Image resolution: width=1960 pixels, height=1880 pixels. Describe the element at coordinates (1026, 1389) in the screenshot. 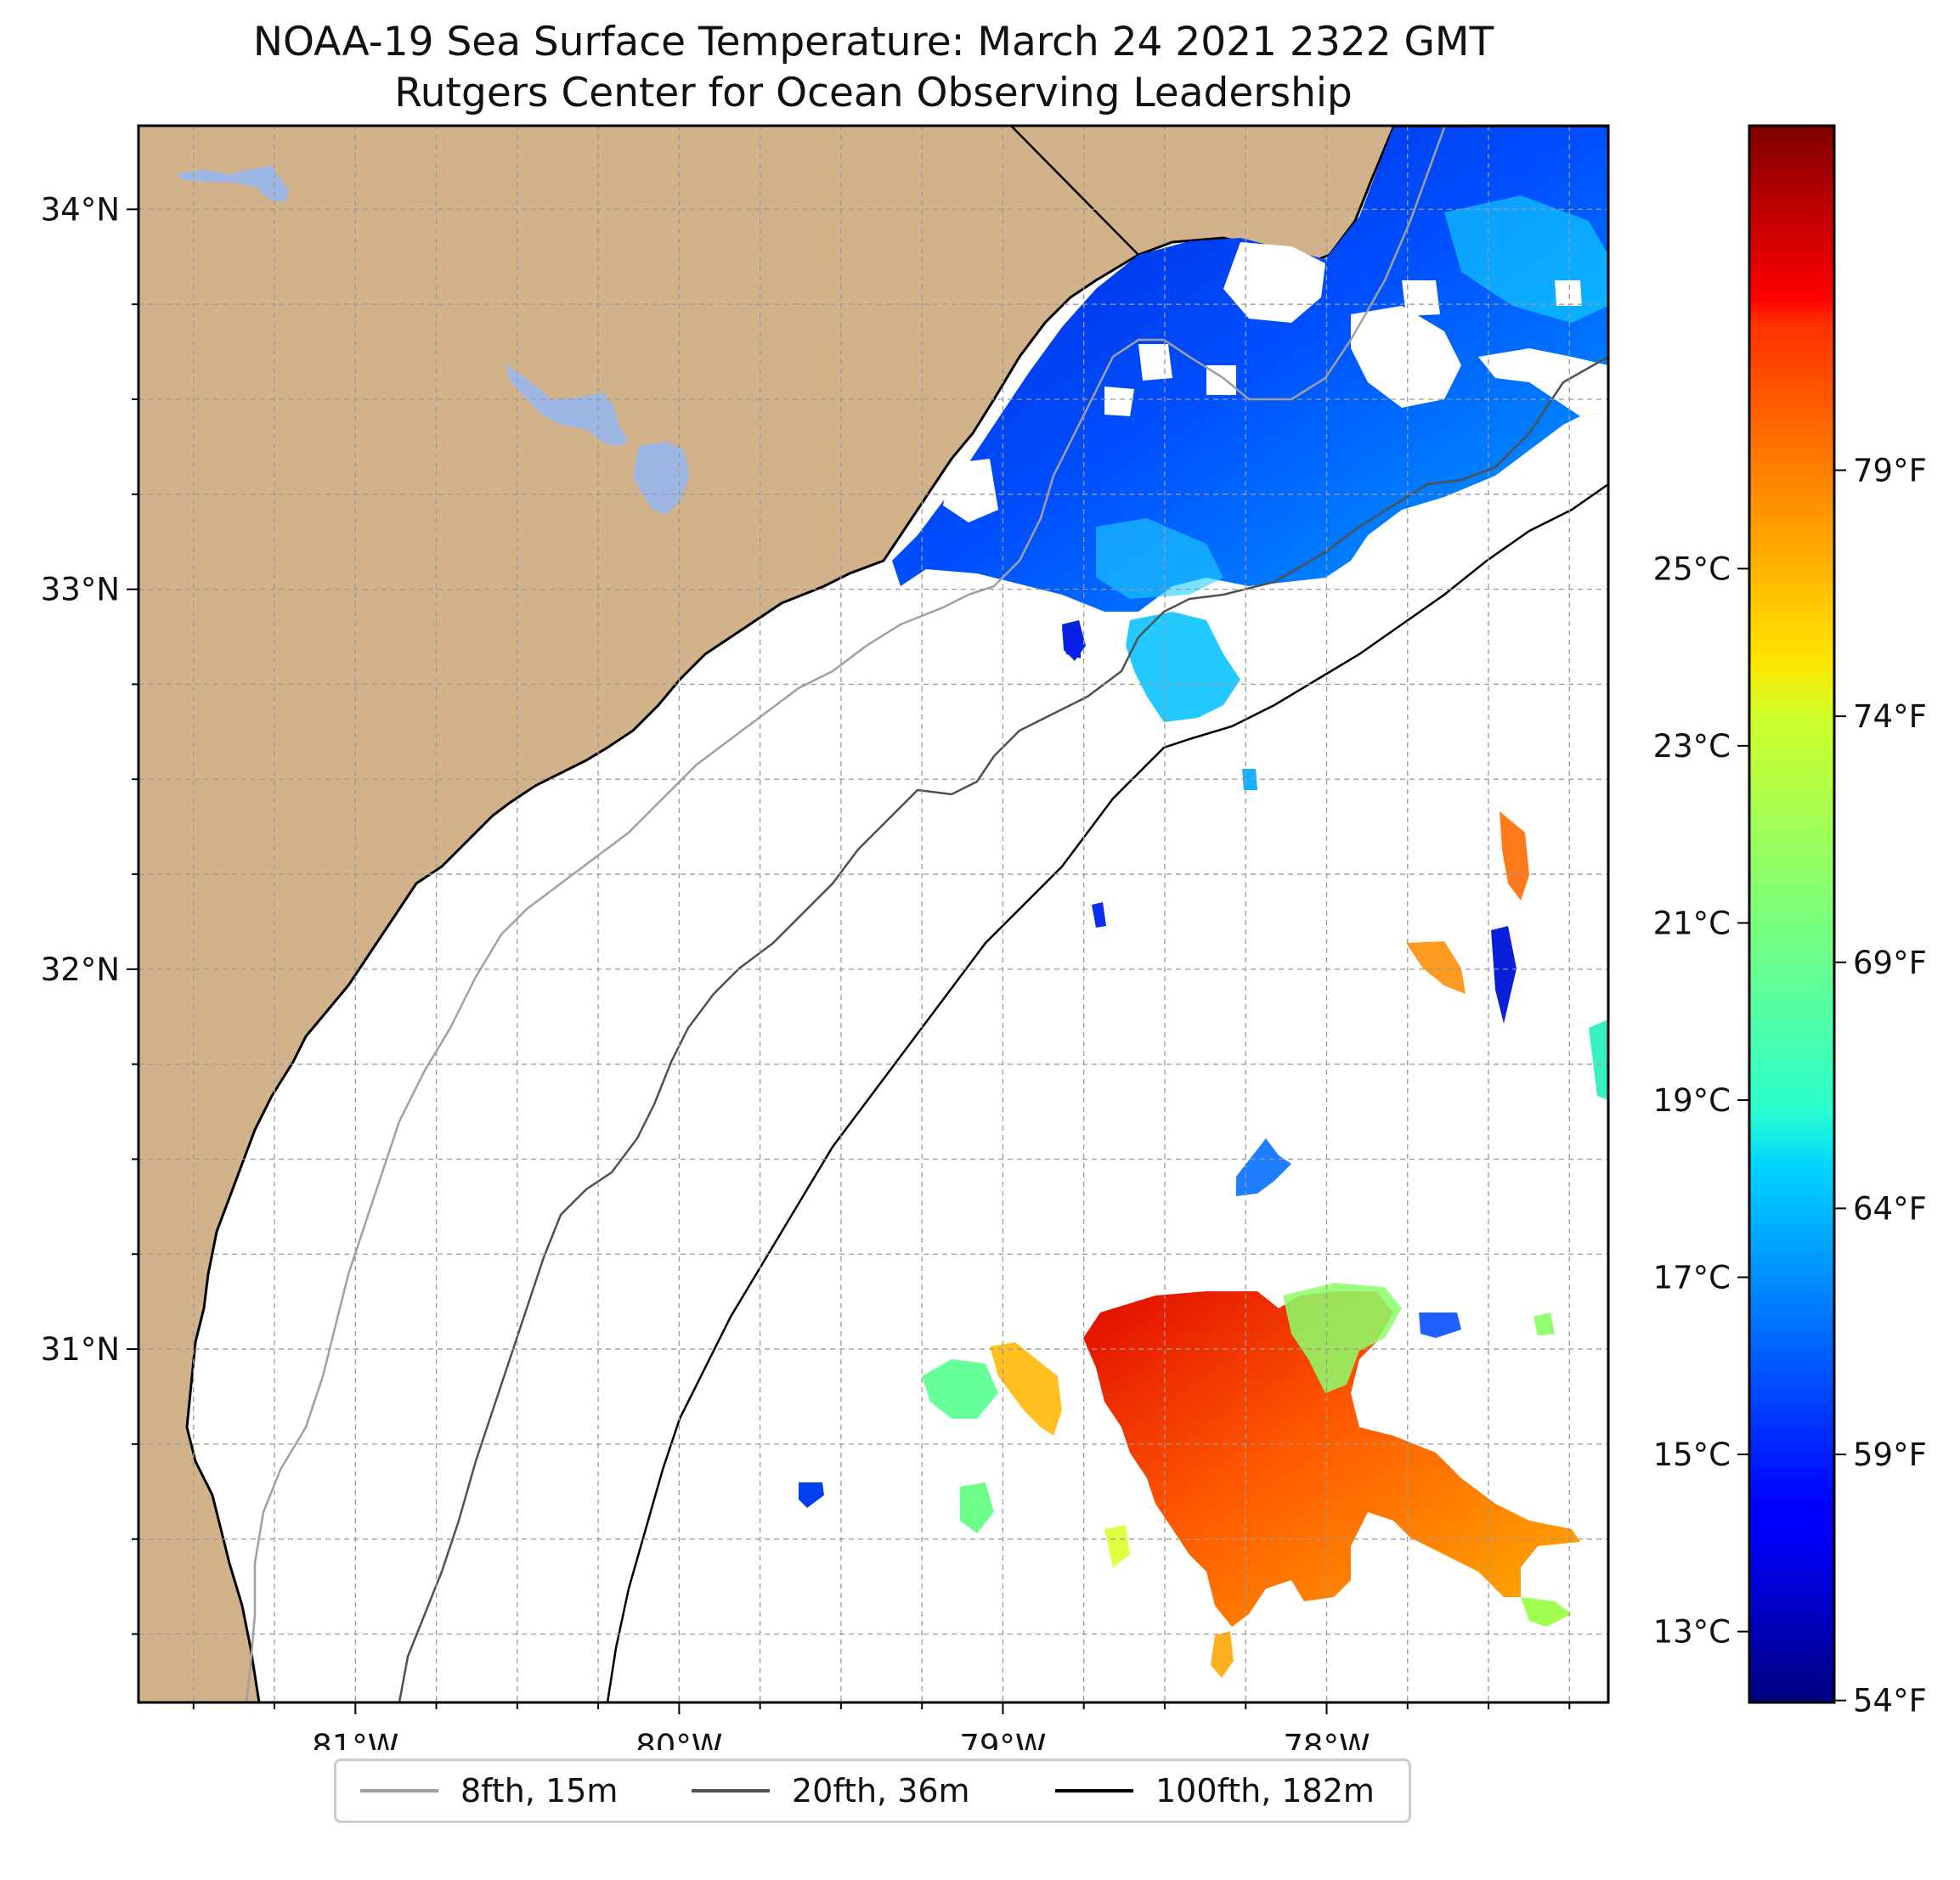

I see `sst-warm-left-patch` at that location.